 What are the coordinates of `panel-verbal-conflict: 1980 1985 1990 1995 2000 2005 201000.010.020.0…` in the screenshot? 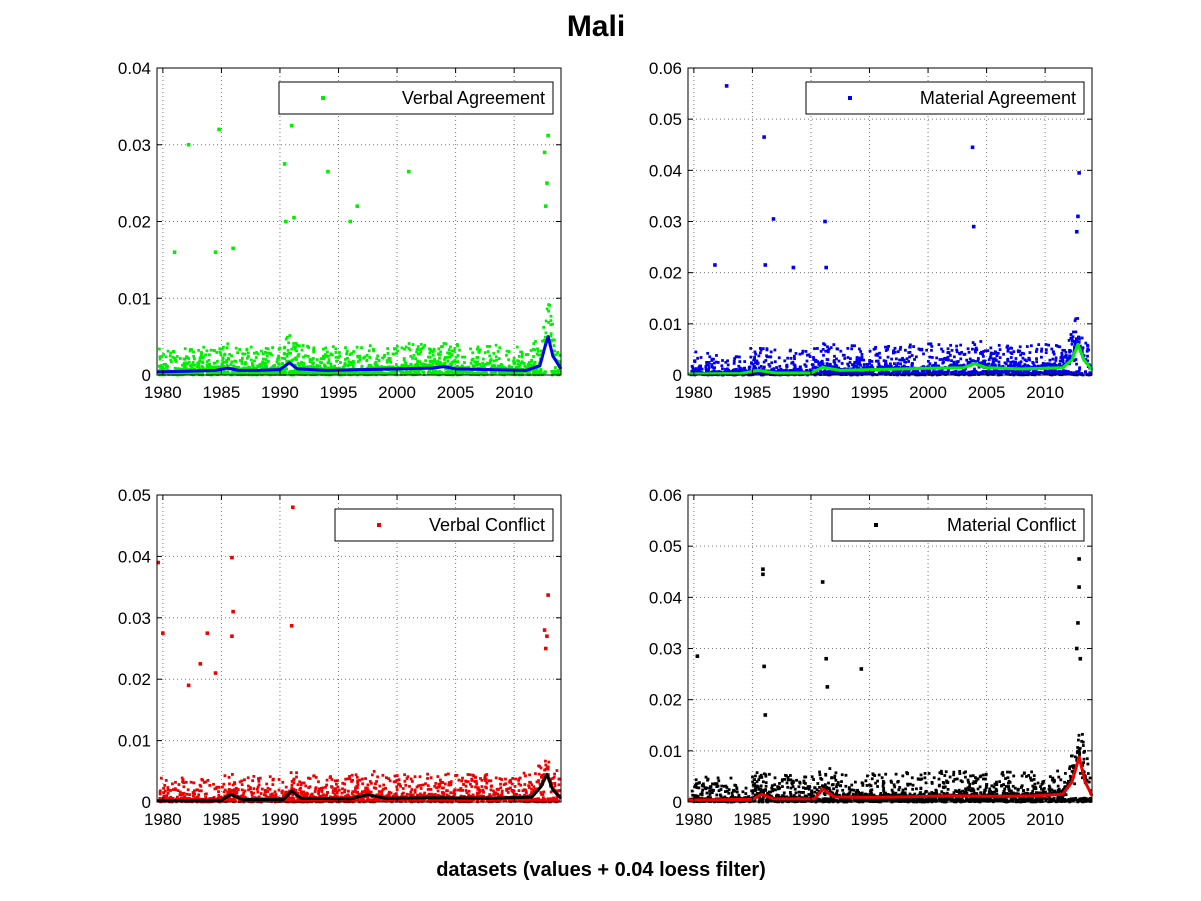 It's located at (340, 657).